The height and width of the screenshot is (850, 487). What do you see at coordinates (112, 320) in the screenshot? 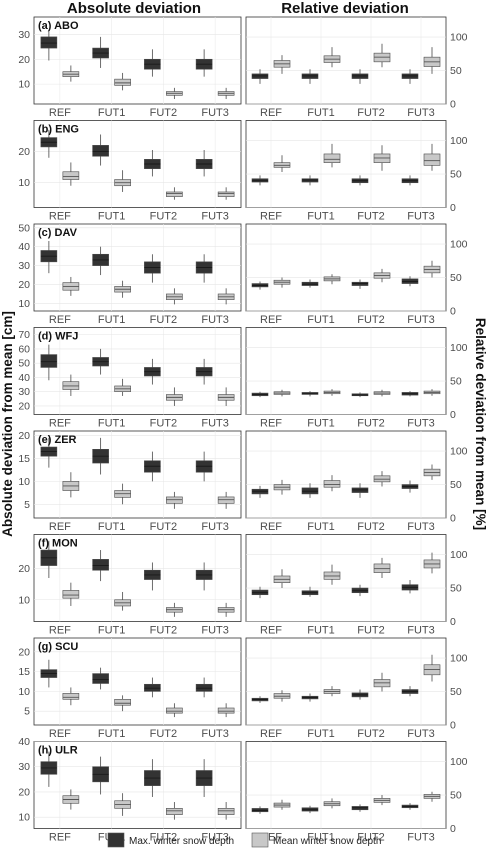
I see `x-tick-label-abs-2-1: FUT1` at bounding box center [112, 320].